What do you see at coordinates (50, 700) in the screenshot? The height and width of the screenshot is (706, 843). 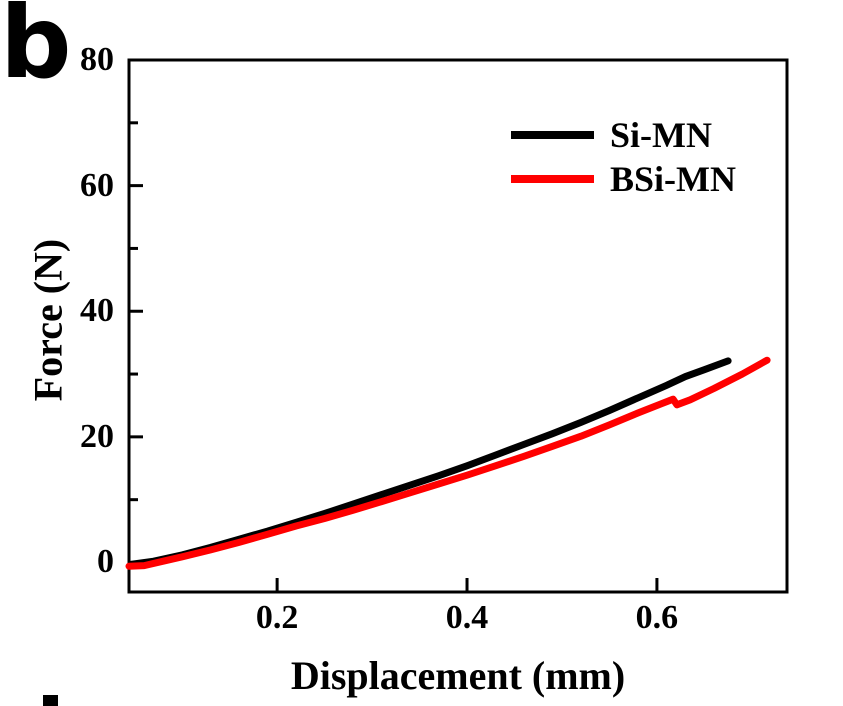 I see `next-panel-letter-fragment` at bounding box center [50, 700].